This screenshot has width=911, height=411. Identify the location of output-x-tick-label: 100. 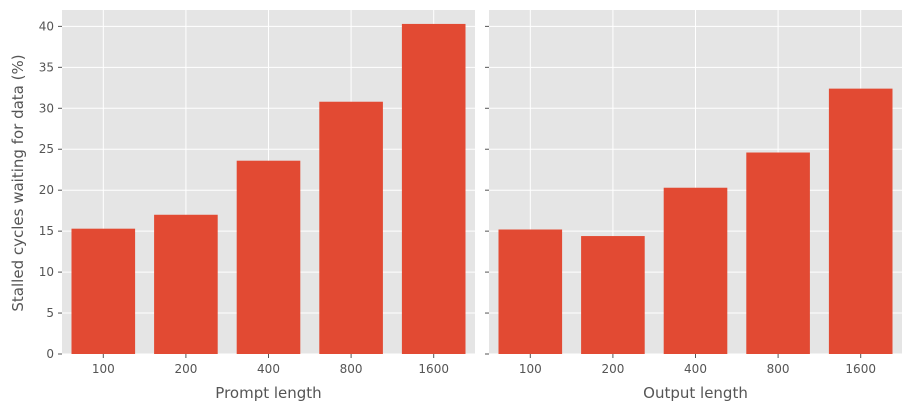
(530, 369).